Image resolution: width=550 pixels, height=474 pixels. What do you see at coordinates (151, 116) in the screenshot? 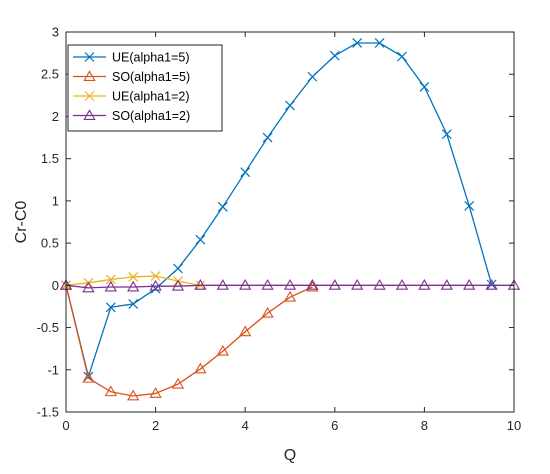
I see `legend-label: SO(alpha1=2)` at bounding box center [151, 116].